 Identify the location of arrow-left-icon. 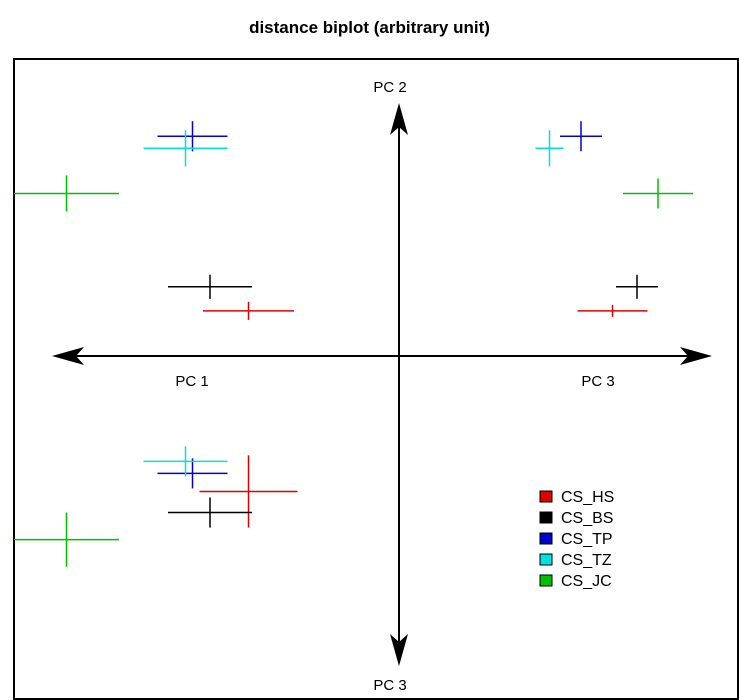
(68, 356).